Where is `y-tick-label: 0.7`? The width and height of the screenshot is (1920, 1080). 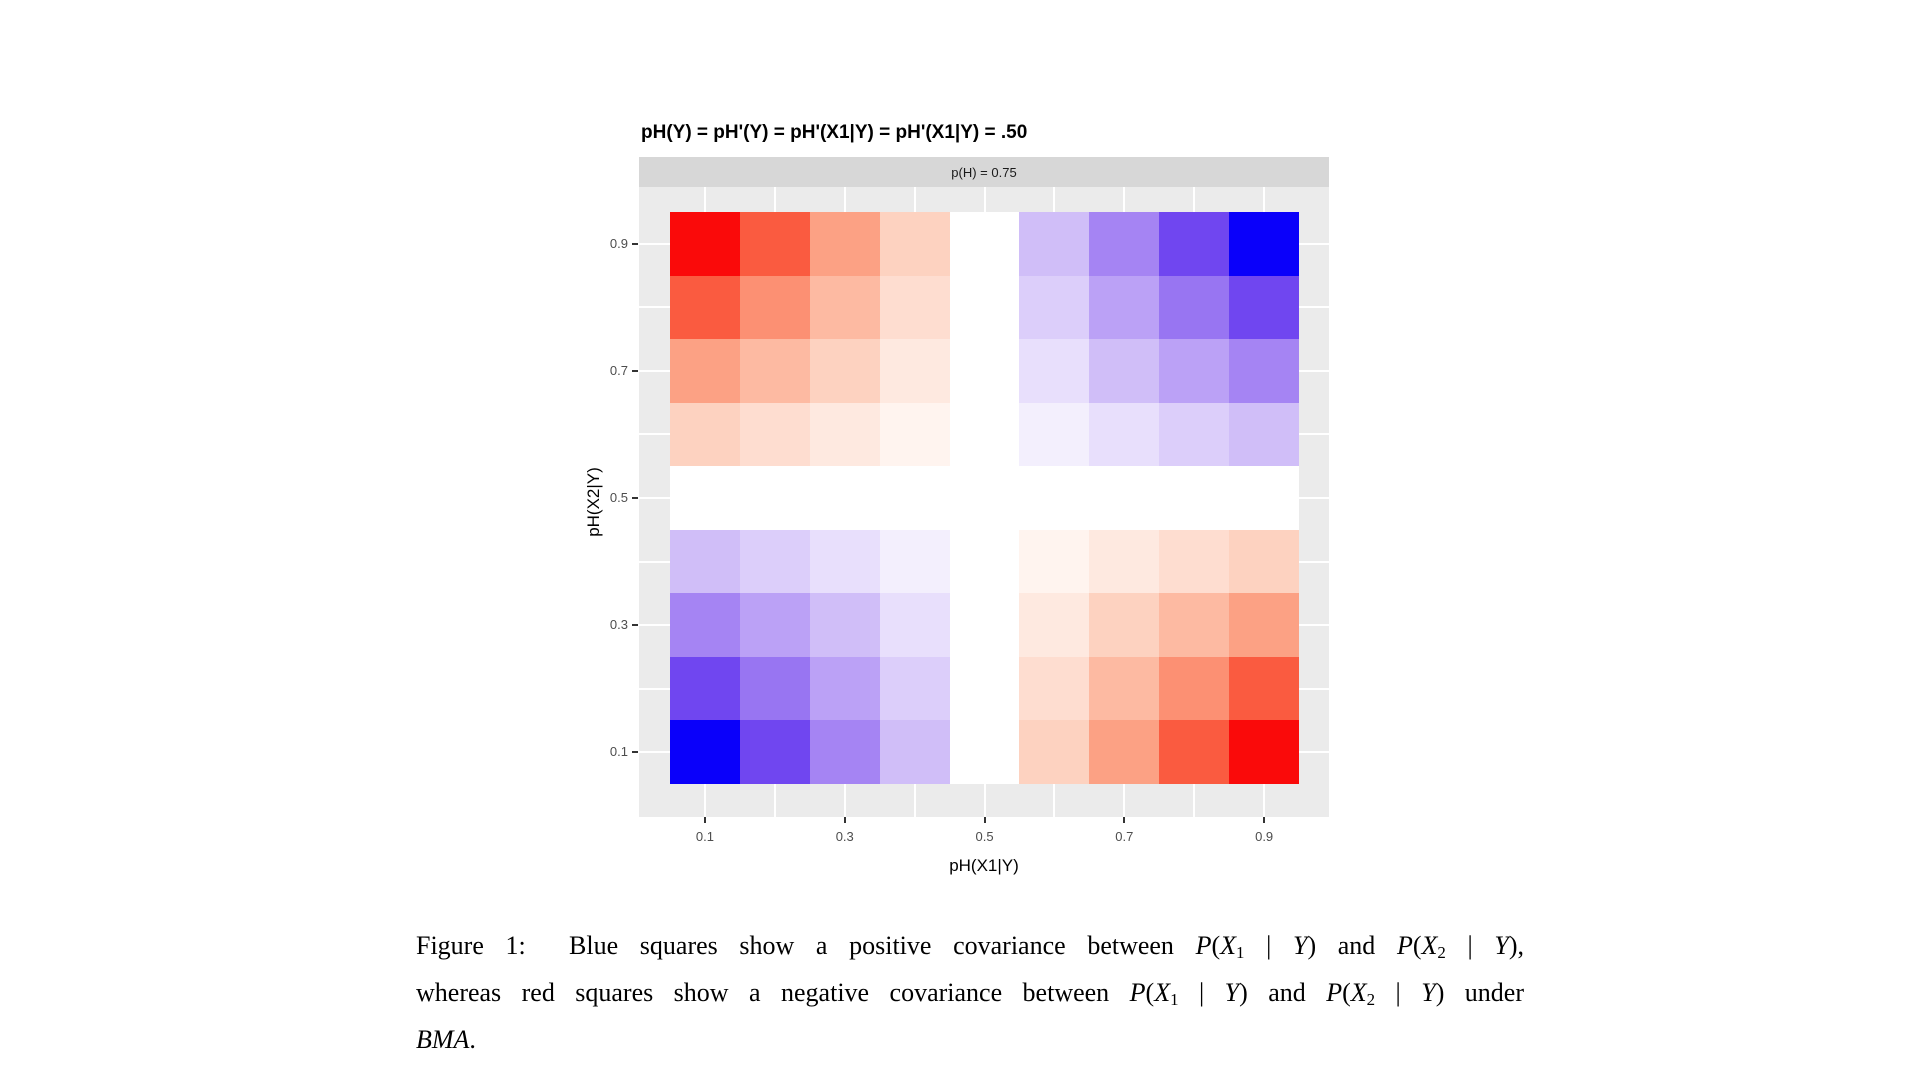 y-tick-label: 0.7 is located at coordinates (618, 370).